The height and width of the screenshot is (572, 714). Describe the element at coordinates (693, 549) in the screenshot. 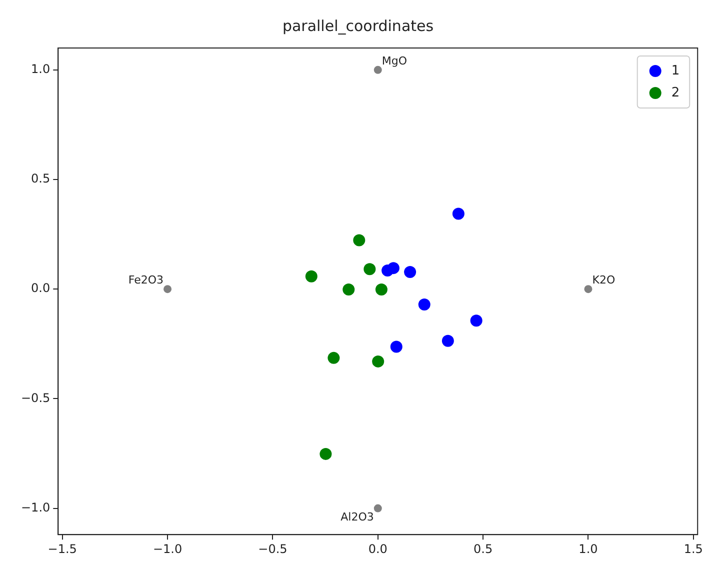

I see `x-tick-label: 1.5` at that location.